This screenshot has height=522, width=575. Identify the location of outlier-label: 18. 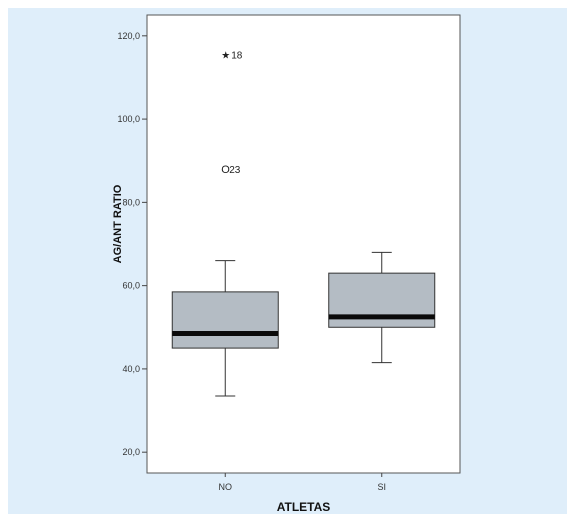
(237, 56).